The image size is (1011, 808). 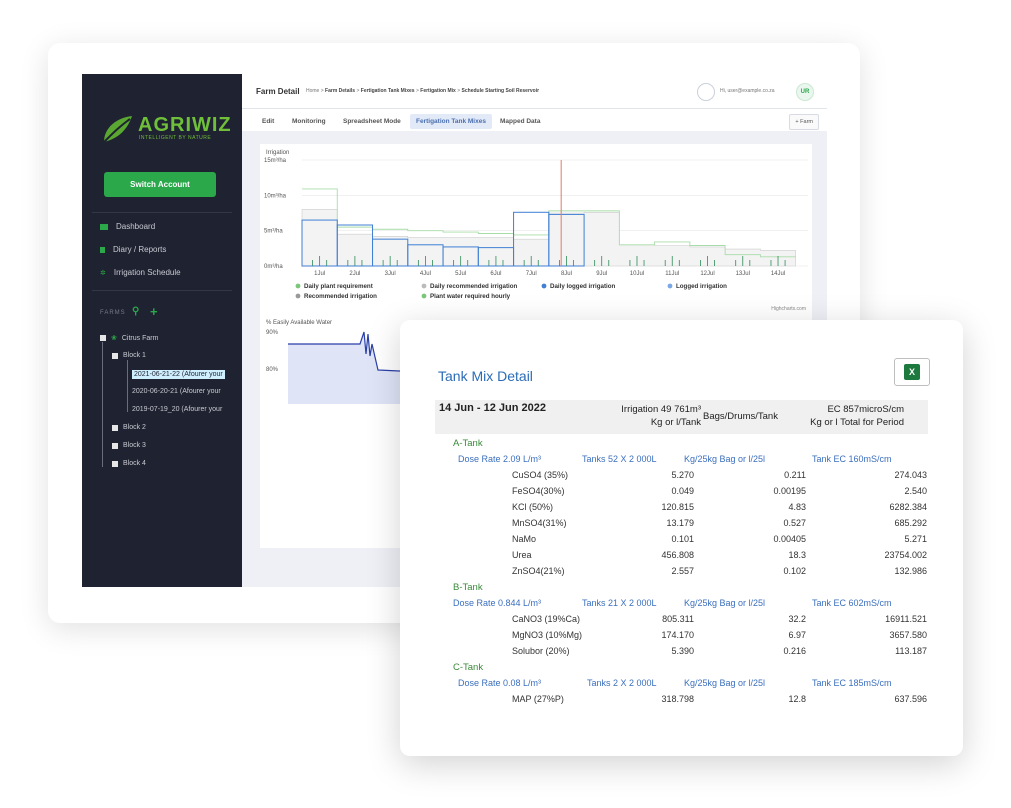 I want to click on tree-label: 2021-06-21-22 (Afourer your, so click(x=178, y=374).